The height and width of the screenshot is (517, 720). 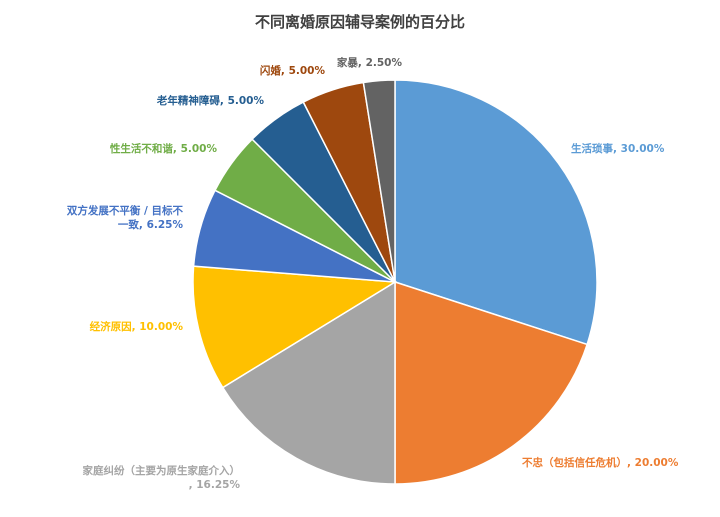 I want to click on slice-data-label: 老年精神障碍, 5.00%, so click(x=210, y=100).